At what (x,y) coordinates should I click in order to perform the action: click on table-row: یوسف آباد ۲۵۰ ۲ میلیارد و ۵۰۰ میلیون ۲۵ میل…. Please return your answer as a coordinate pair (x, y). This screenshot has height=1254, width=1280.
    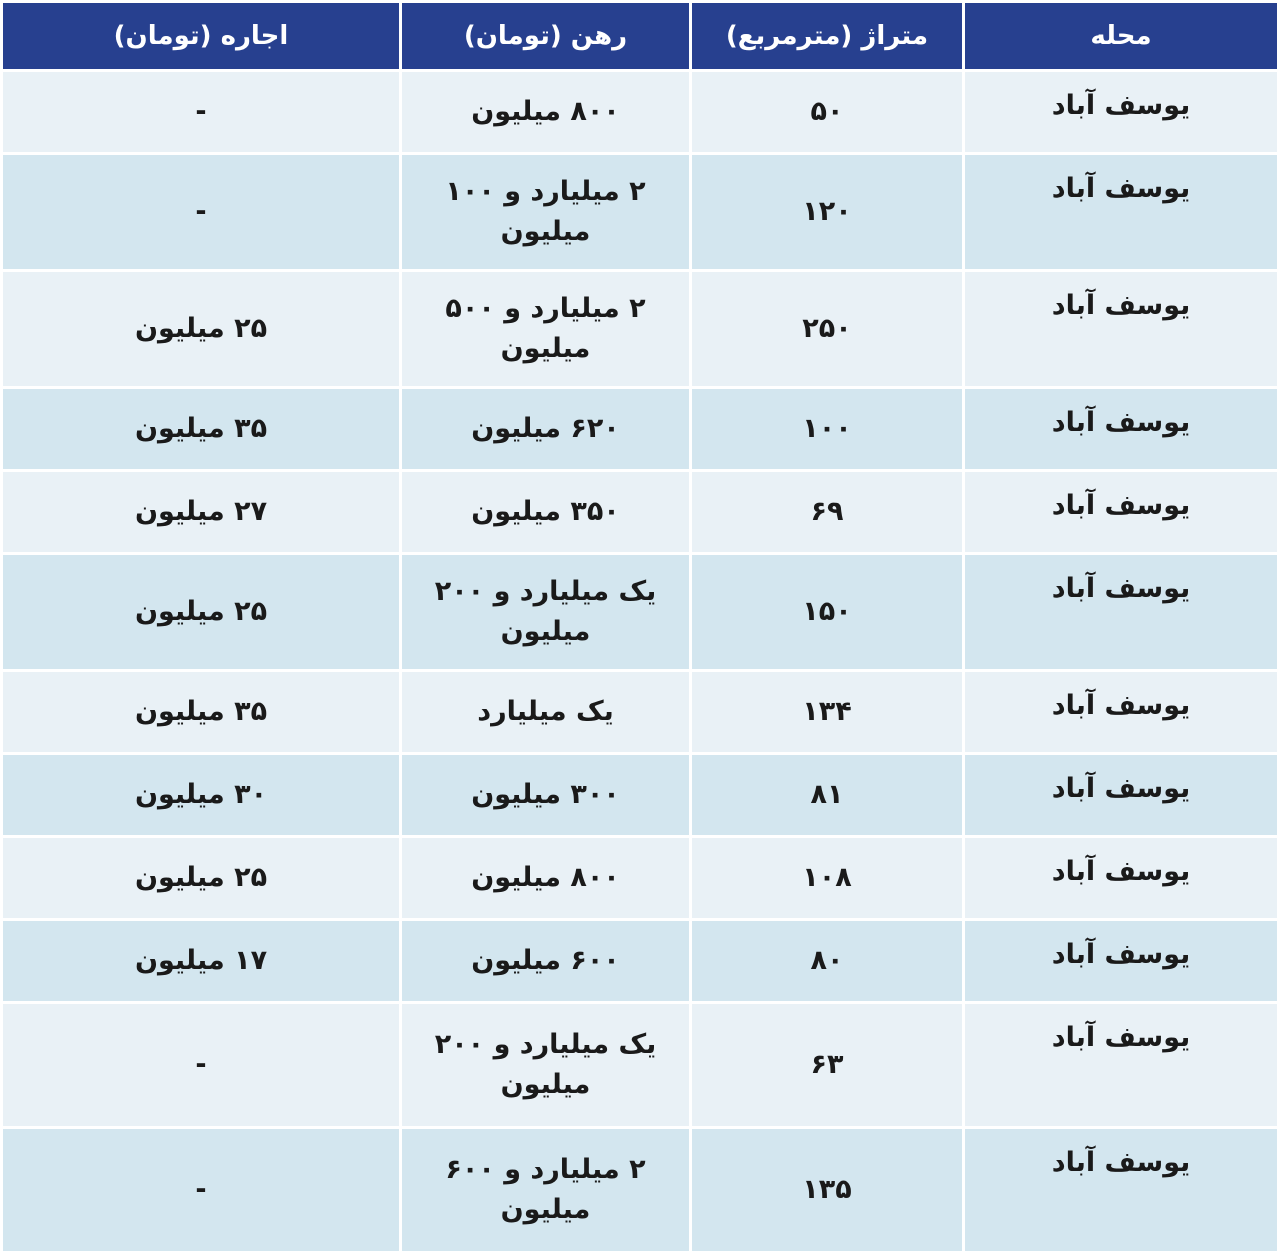
    Looking at the image, I should click on (640, 329).